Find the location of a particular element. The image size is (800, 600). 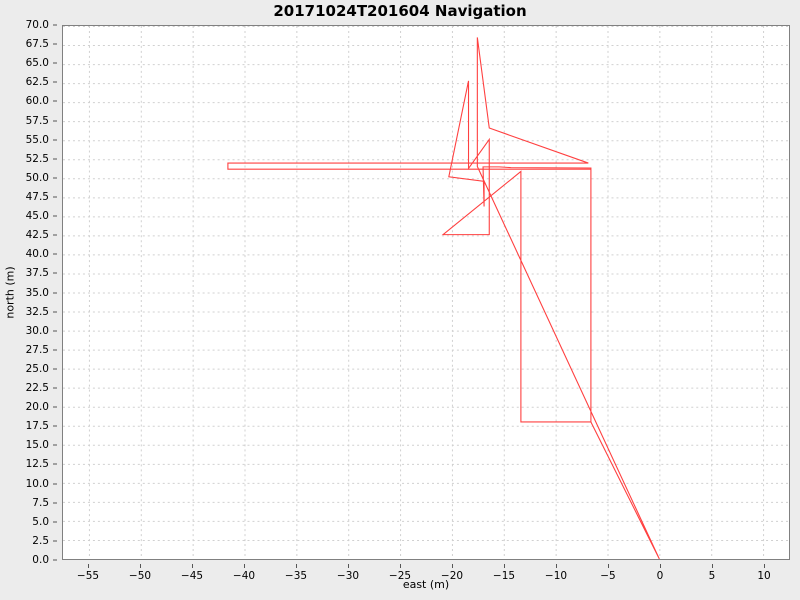

y-tick-label: 12.5 is located at coordinates (37, 464).